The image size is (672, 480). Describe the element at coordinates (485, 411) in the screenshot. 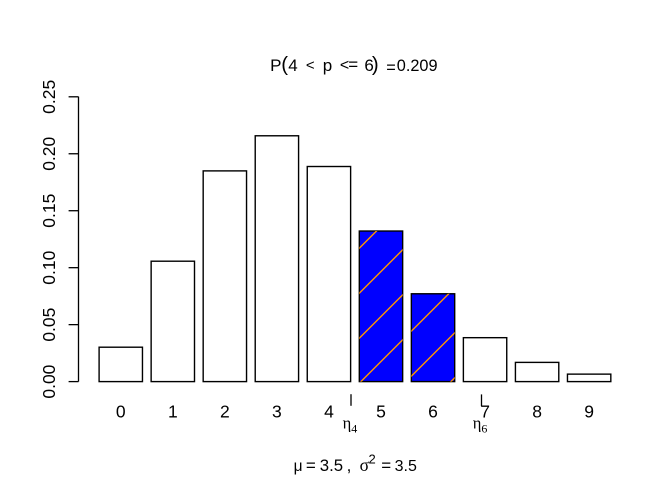

I see `svg-text: 7` at that location.